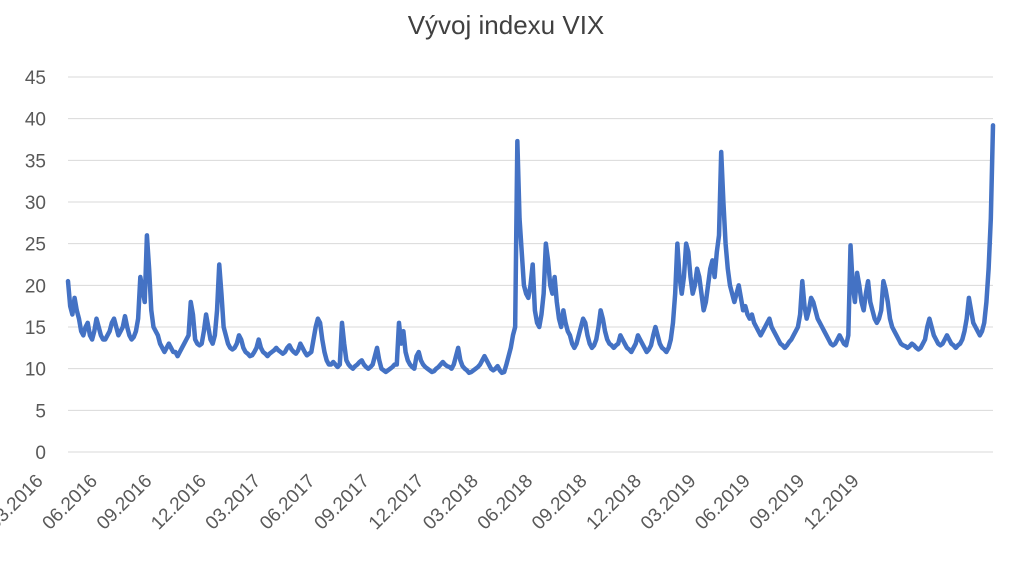 This screenshot has width=1012, height=570. What do you see at coordinates (35, 78) in the screenshot?
I see `y-tick-label: 45` at bounding box center [35, 78].